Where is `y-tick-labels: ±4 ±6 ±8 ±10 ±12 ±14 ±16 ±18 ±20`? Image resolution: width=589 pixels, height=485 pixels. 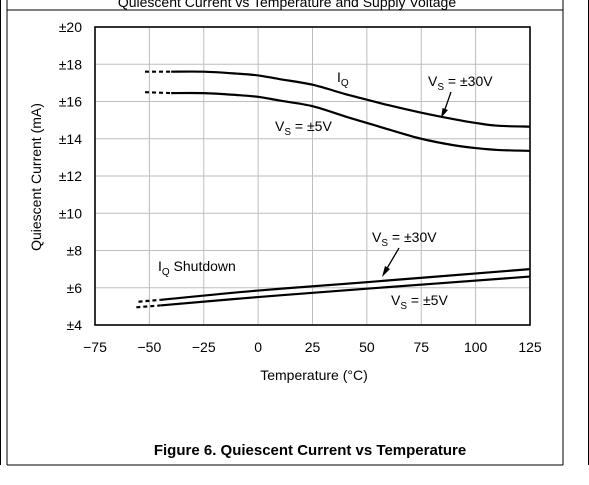
y-tick-labels: ±4 ±6 ±8 ±10 ±12 ±14 ±16 ±18 ±20 is located at coordinates (70, 176).